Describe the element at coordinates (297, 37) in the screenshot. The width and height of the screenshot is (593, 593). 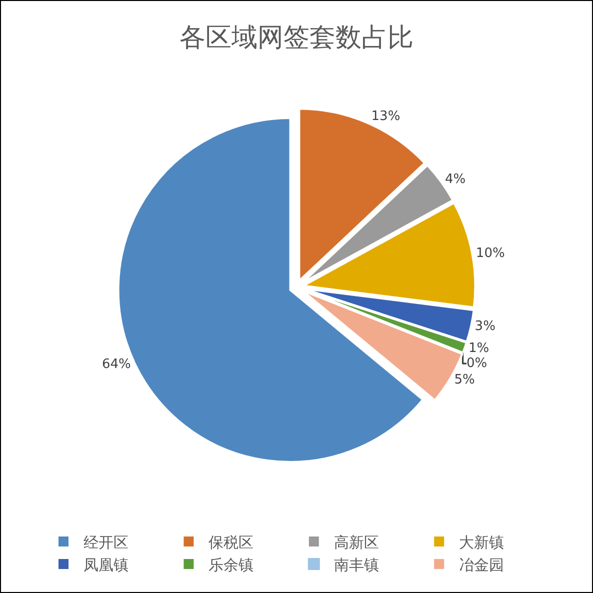
I see `chart-title: 各区域网签套数占比` at that location.